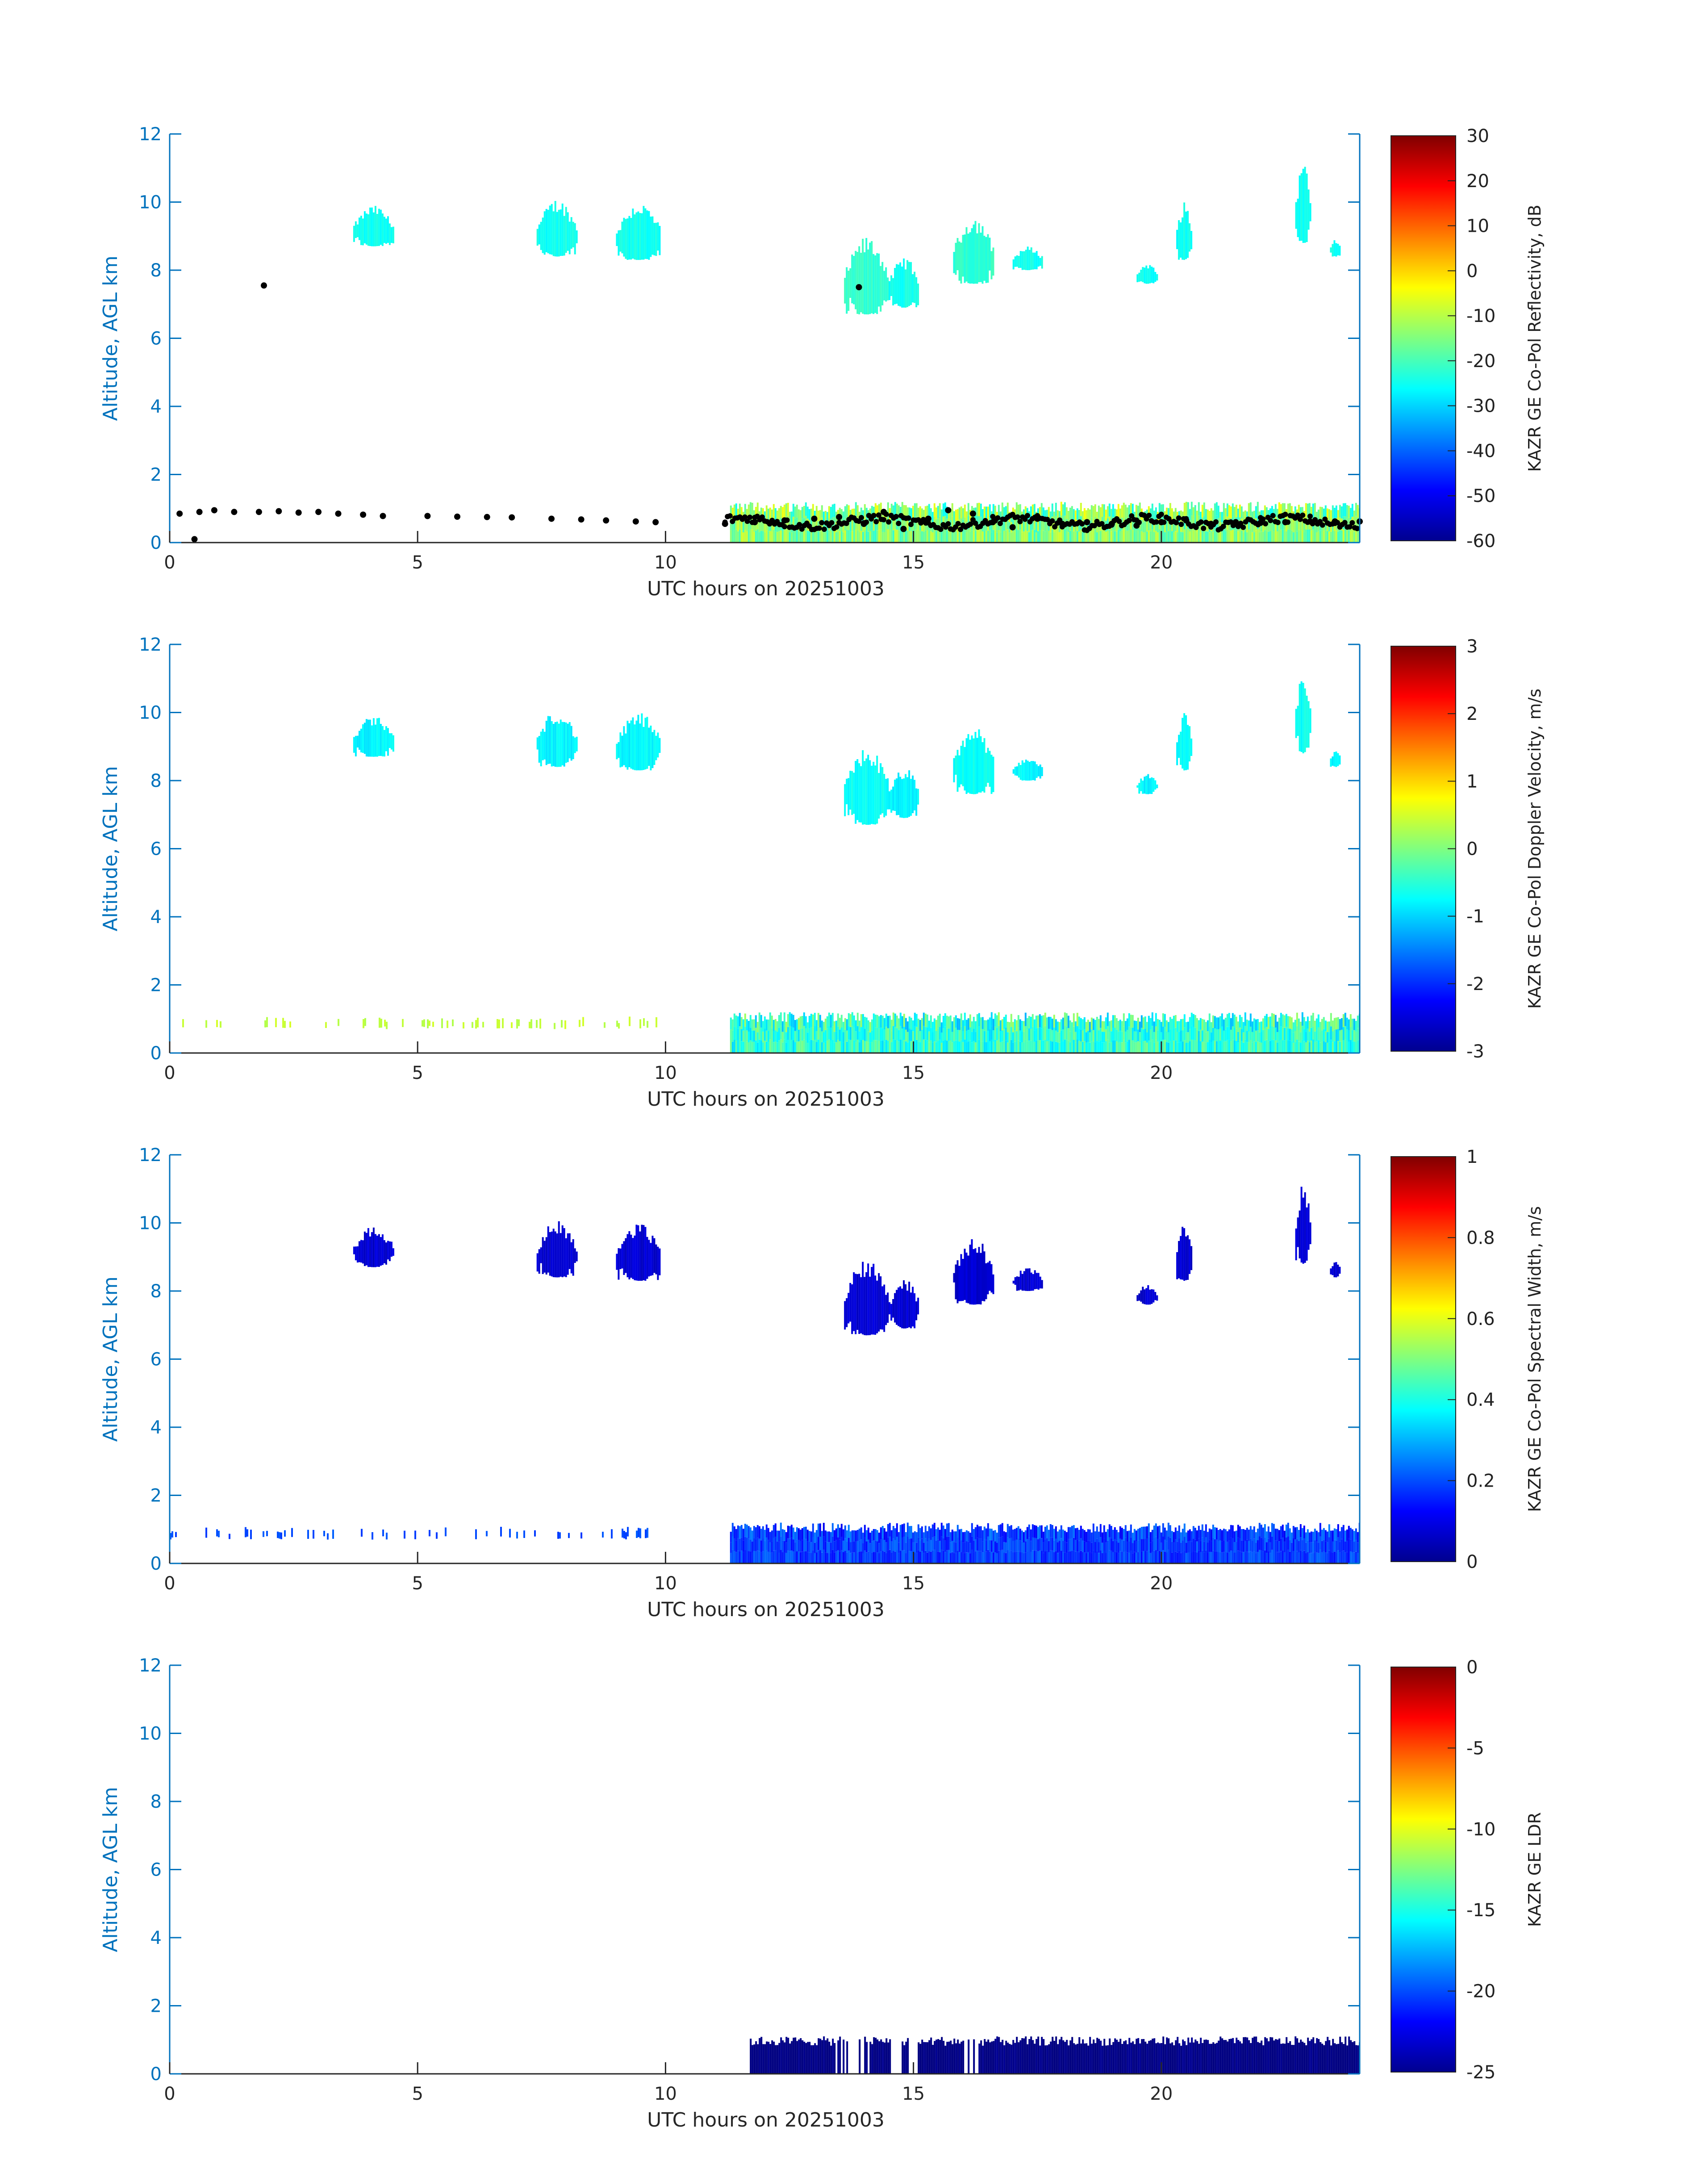 The height and width of the screenshot is (2177, 1708). What do you see at coordinates (1184, 1254) in the screenshot?
I see `echo-region` at bounding box center [1184, 1254].